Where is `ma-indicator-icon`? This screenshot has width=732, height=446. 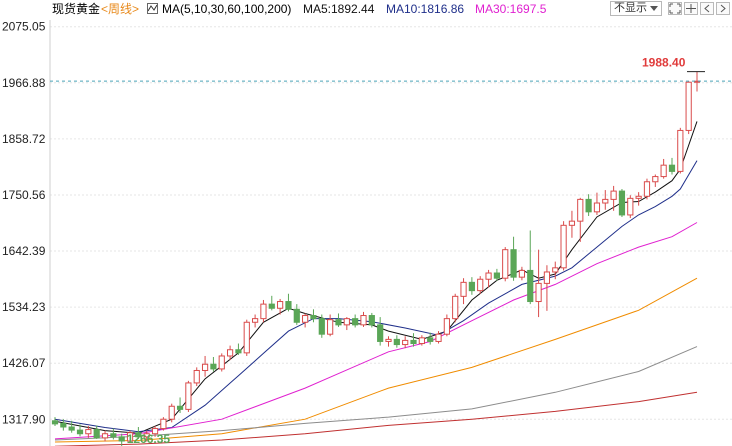 ma-indicator-icon is located at coordinates (152, 8).